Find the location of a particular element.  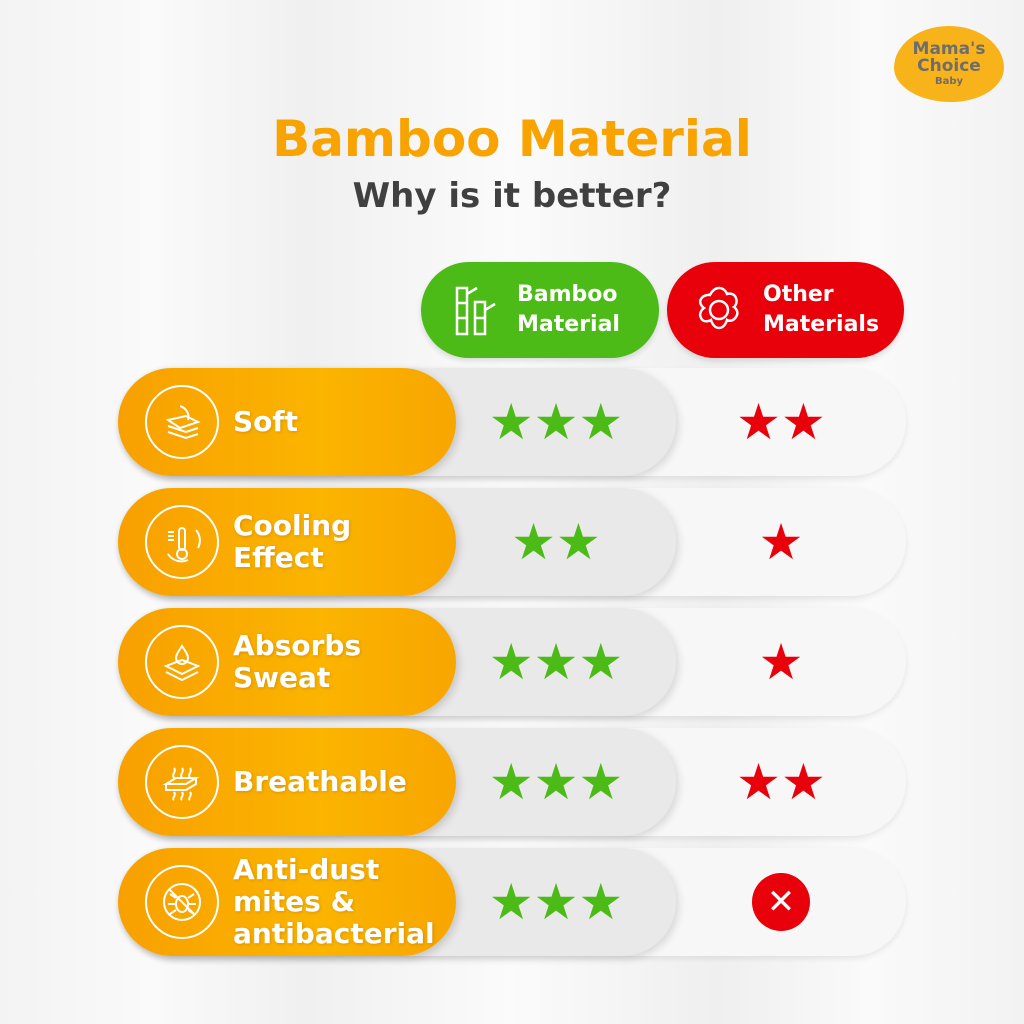

row-label-pill: Soft is located at coordinates (287, 422).